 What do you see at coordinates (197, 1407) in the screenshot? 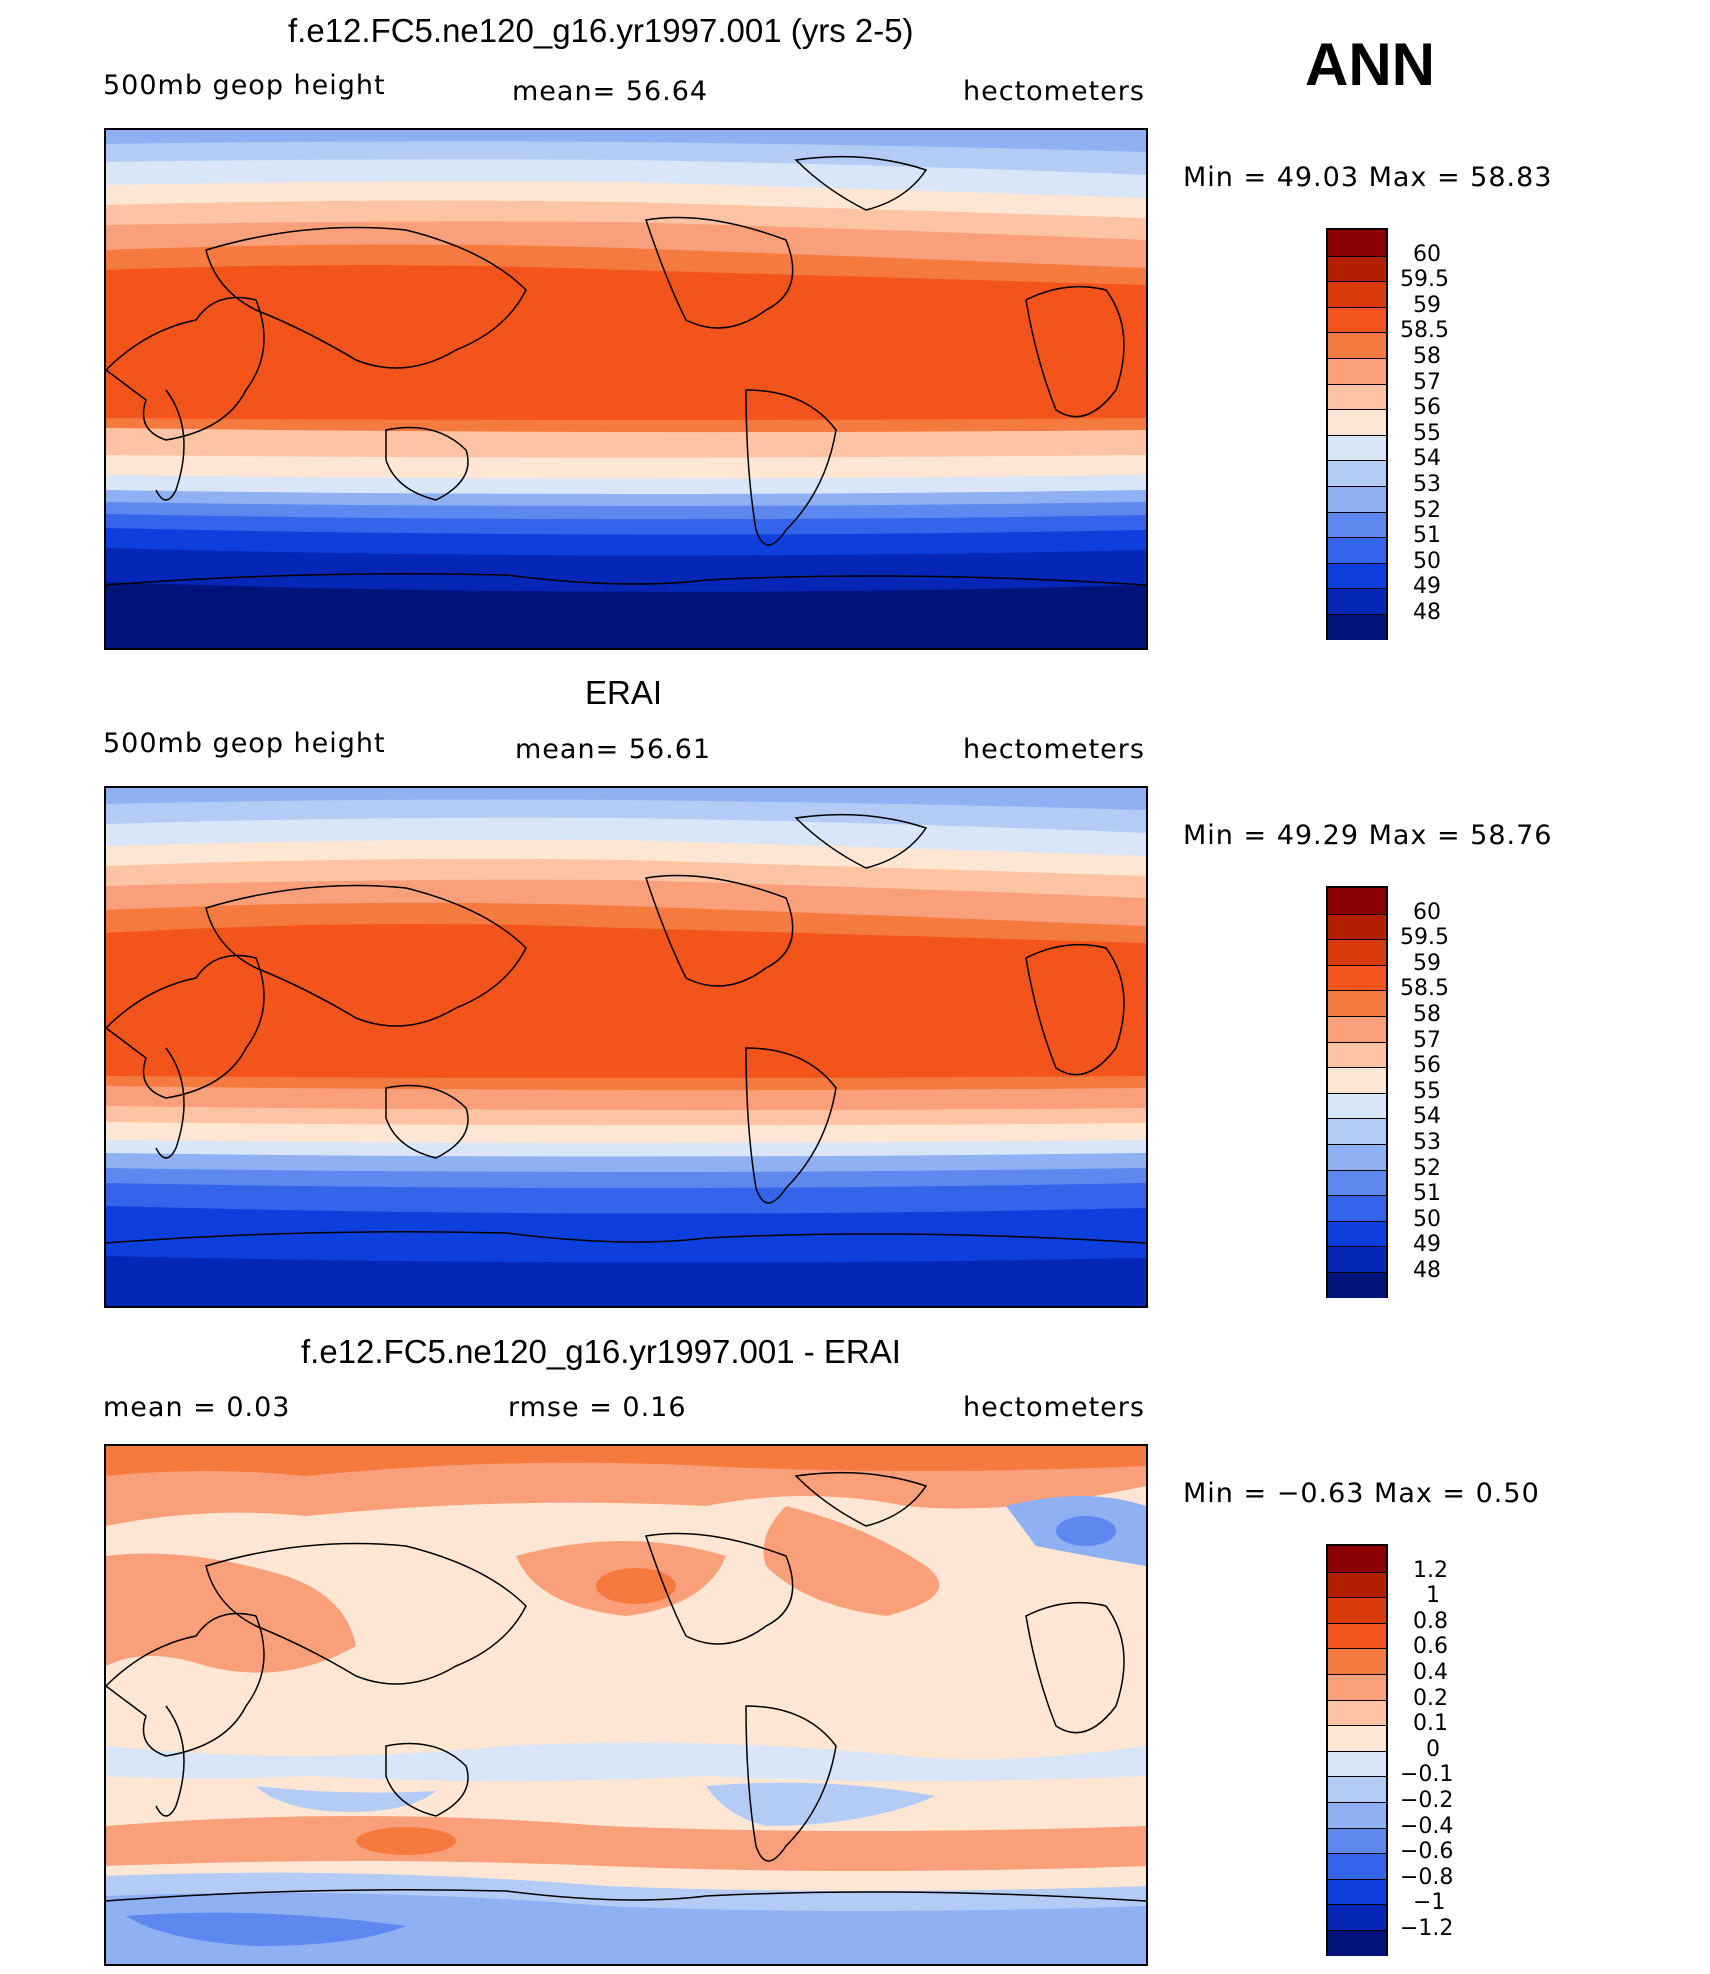
I see `panel-3-mean-label: mean = 0.03` at bounding box center [197, 1407].